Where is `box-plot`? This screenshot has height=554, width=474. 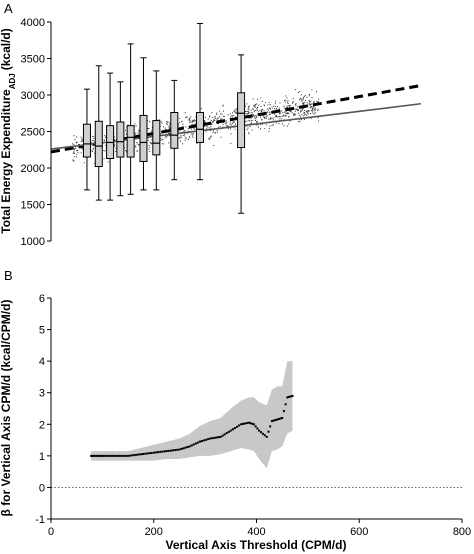
box-plot is located at coordinates (130, 119).